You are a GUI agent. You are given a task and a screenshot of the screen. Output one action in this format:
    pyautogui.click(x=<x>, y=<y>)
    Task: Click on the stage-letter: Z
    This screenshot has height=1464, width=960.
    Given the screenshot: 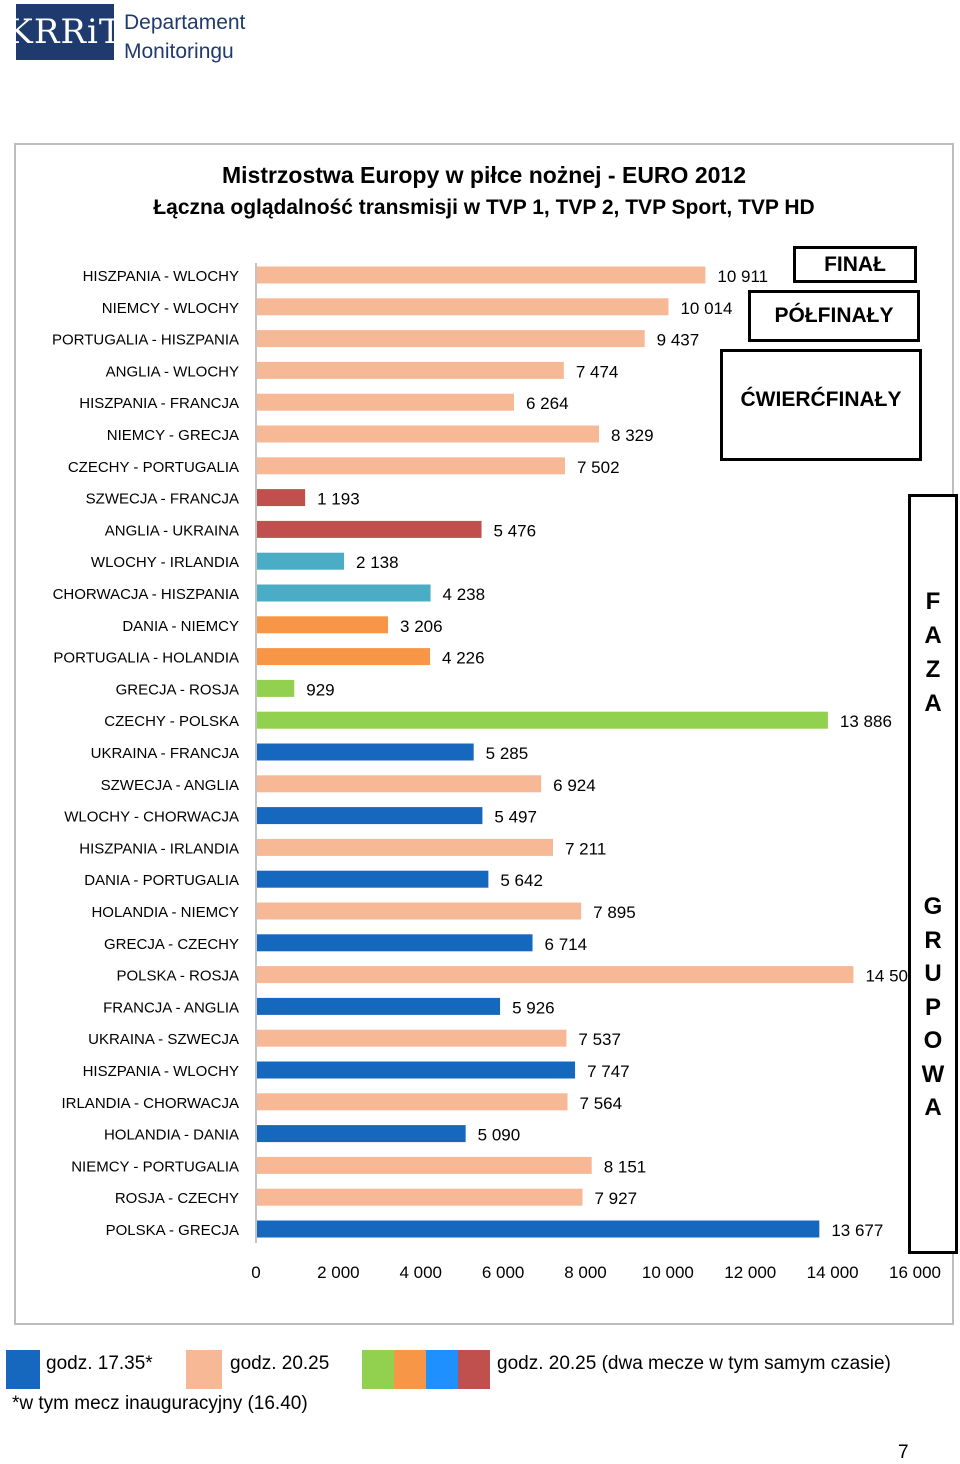 What is the action you would take?
    pyautogui.click(x=933, y=669)
    